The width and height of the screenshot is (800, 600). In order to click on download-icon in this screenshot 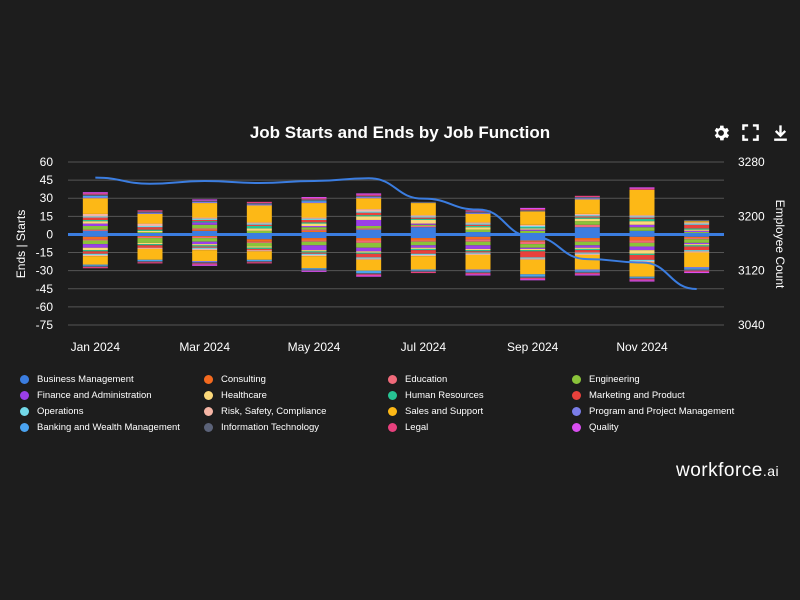, I will do `click(780, 132)`.